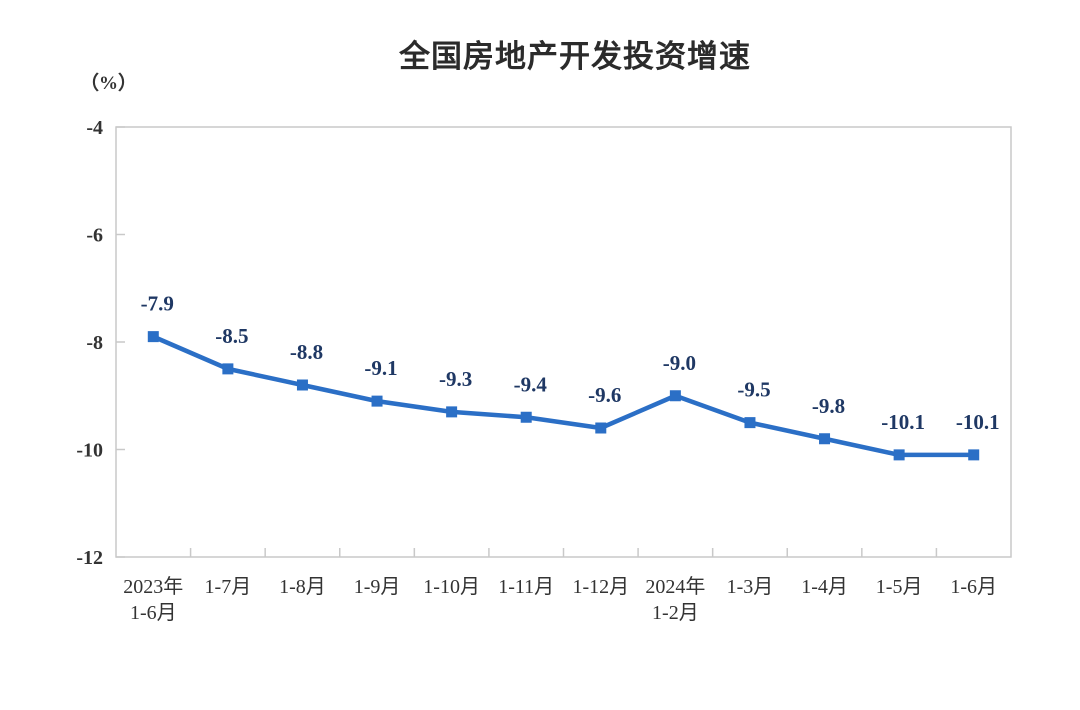  I want to click on y-tick-label: -6, so click(94, 236).